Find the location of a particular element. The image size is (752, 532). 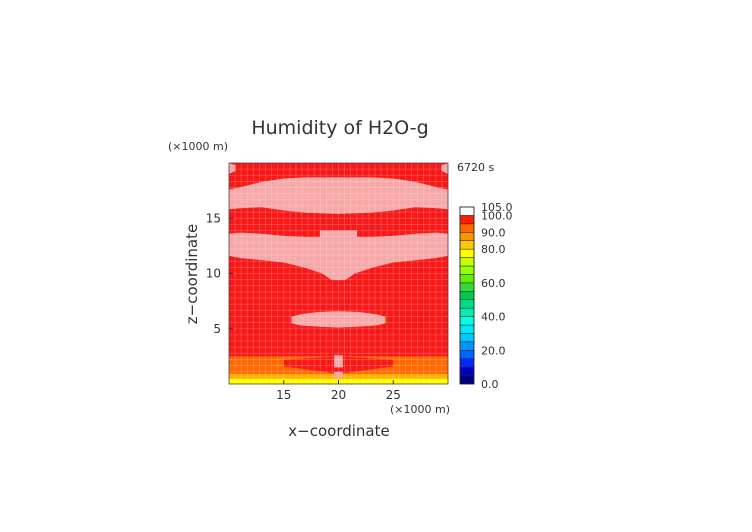

colorbar-tick-label: 90.0 is located at coordinates (493, 232).